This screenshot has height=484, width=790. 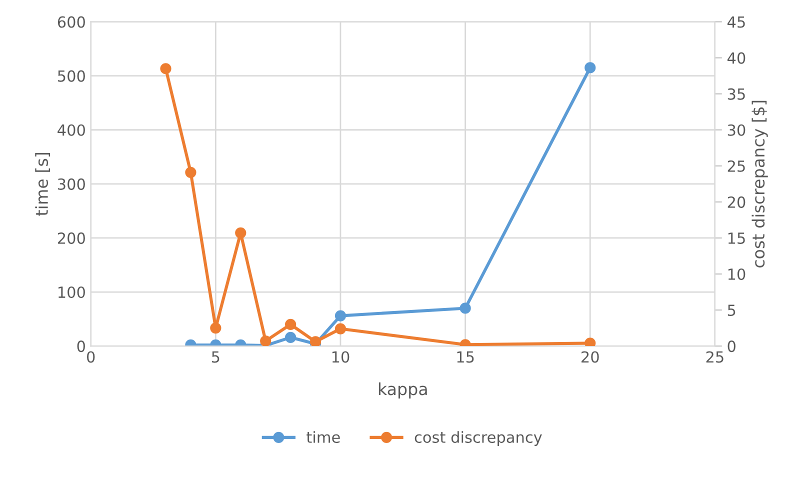 What do you see at coordinates (216, 357) in the screenshot?
I see `x-tick-label: 5` at bounding box center [216, 357].